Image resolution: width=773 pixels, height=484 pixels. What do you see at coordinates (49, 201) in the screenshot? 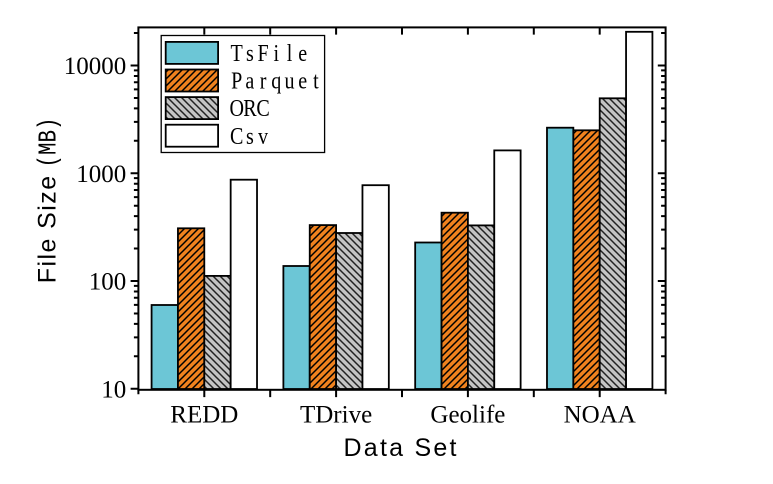
I see `svg-text: File Size (MB)` at bounding box center [49, 201].